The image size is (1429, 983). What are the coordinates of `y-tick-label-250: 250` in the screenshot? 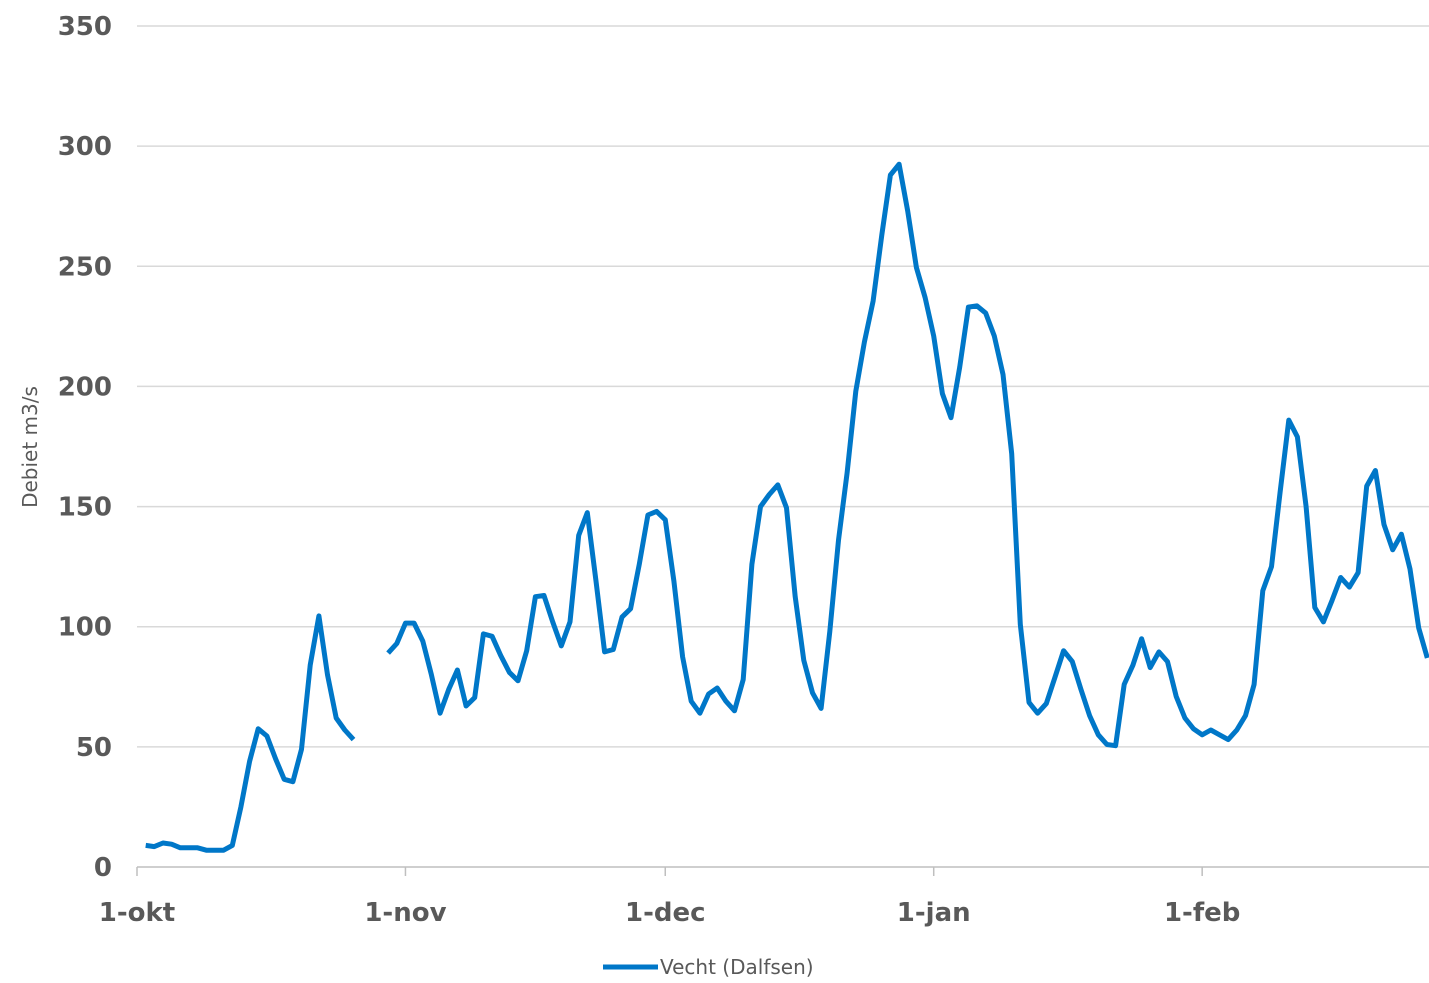 It's located at (85, 267).